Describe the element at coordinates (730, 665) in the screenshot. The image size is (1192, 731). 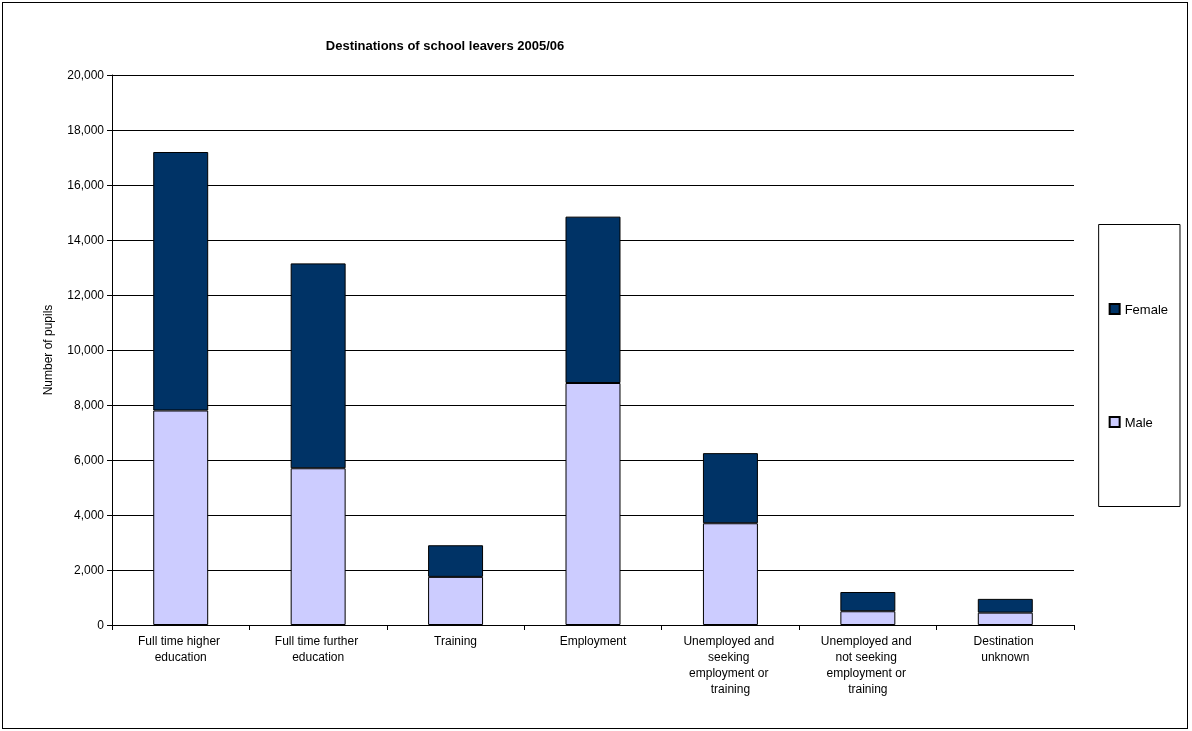
I see `x-tick-label: Unemployed and seeking employment or training` at that location.